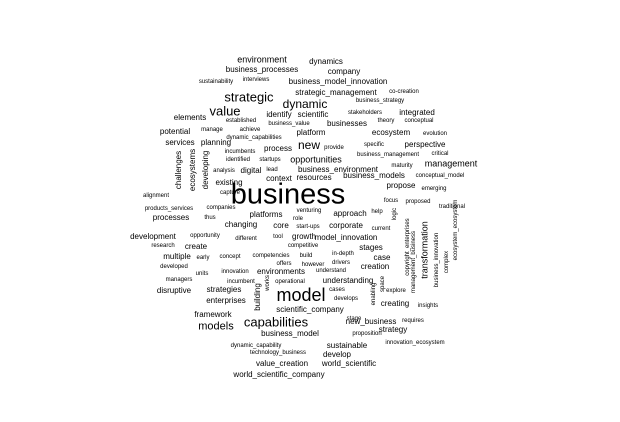 The width and height of the screenshot is (620, 422). What do you see at coordinates (346, 299) in the screenshot?
I see `word: develops` at bounding box center [346, 299].